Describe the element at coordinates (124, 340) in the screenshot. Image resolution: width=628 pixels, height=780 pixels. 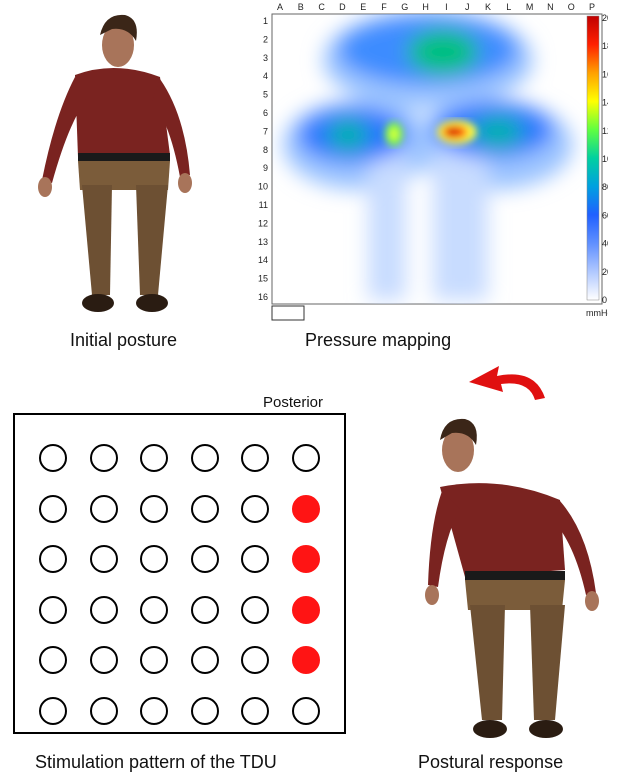
I see `initial-posture-caption: Initial posture` at that location.